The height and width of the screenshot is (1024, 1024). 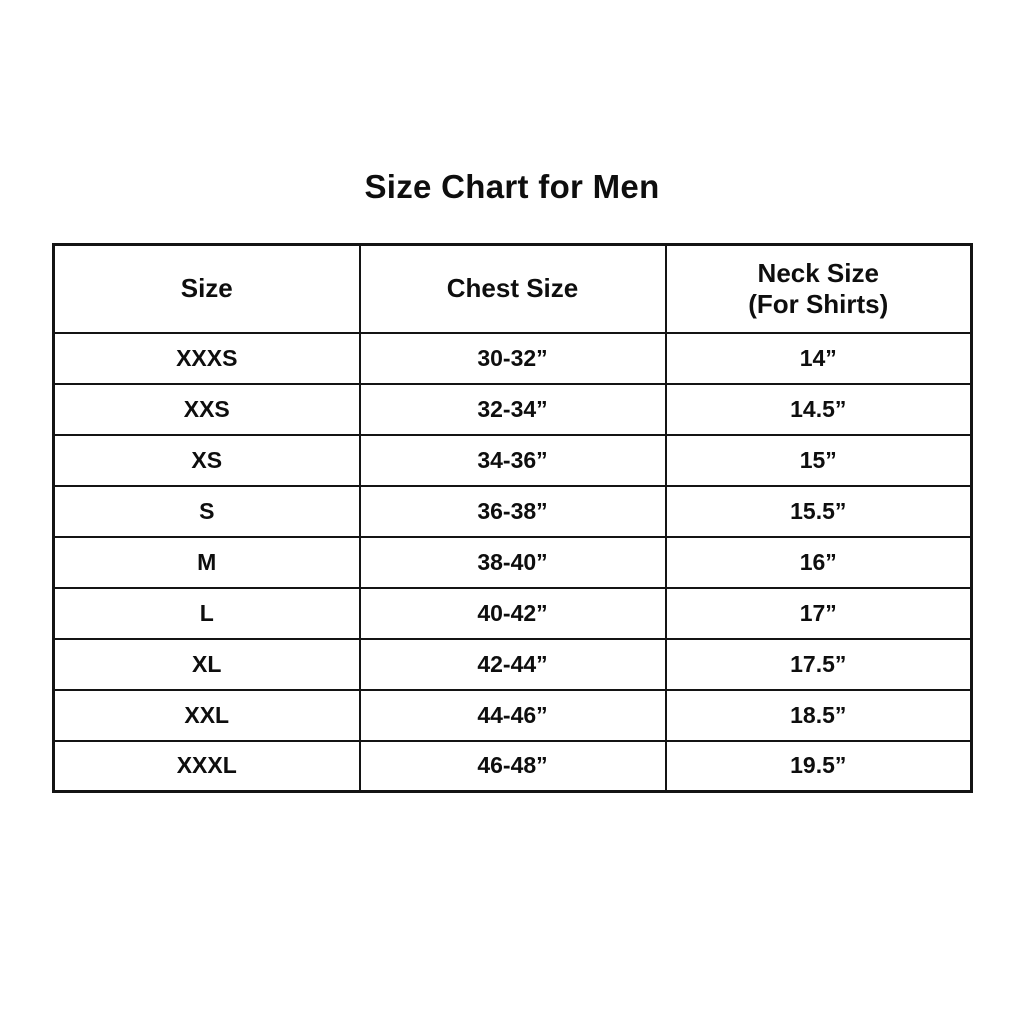 I want to click on header-neck-size-sublabel: (For Shirts), so click(x=818, y=303).